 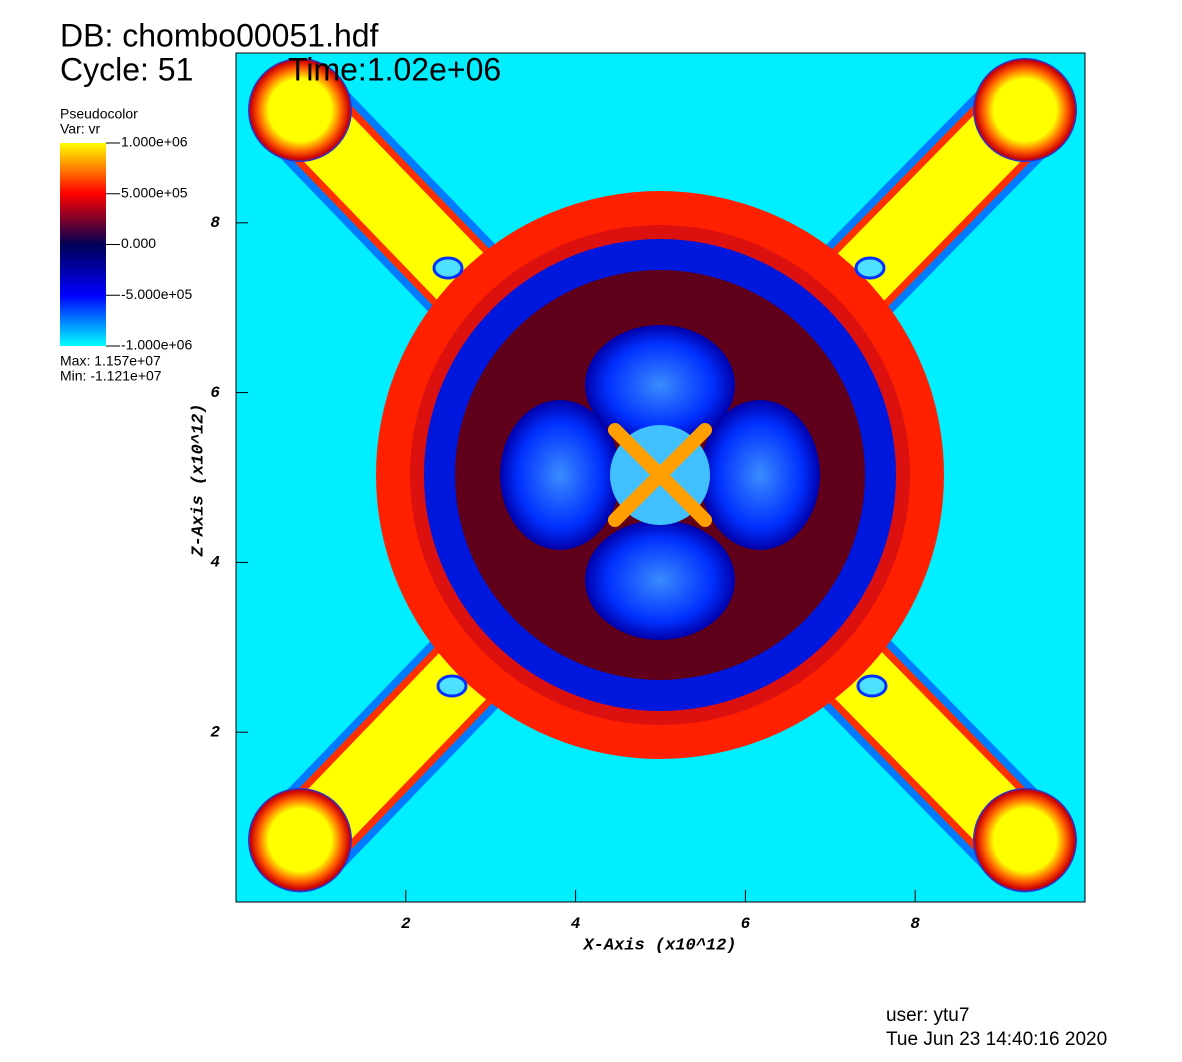 What do you see at coordinates (746, 924) in the screenshot?
I see `x-tick-label: 6` at bounding box center [746, 924].